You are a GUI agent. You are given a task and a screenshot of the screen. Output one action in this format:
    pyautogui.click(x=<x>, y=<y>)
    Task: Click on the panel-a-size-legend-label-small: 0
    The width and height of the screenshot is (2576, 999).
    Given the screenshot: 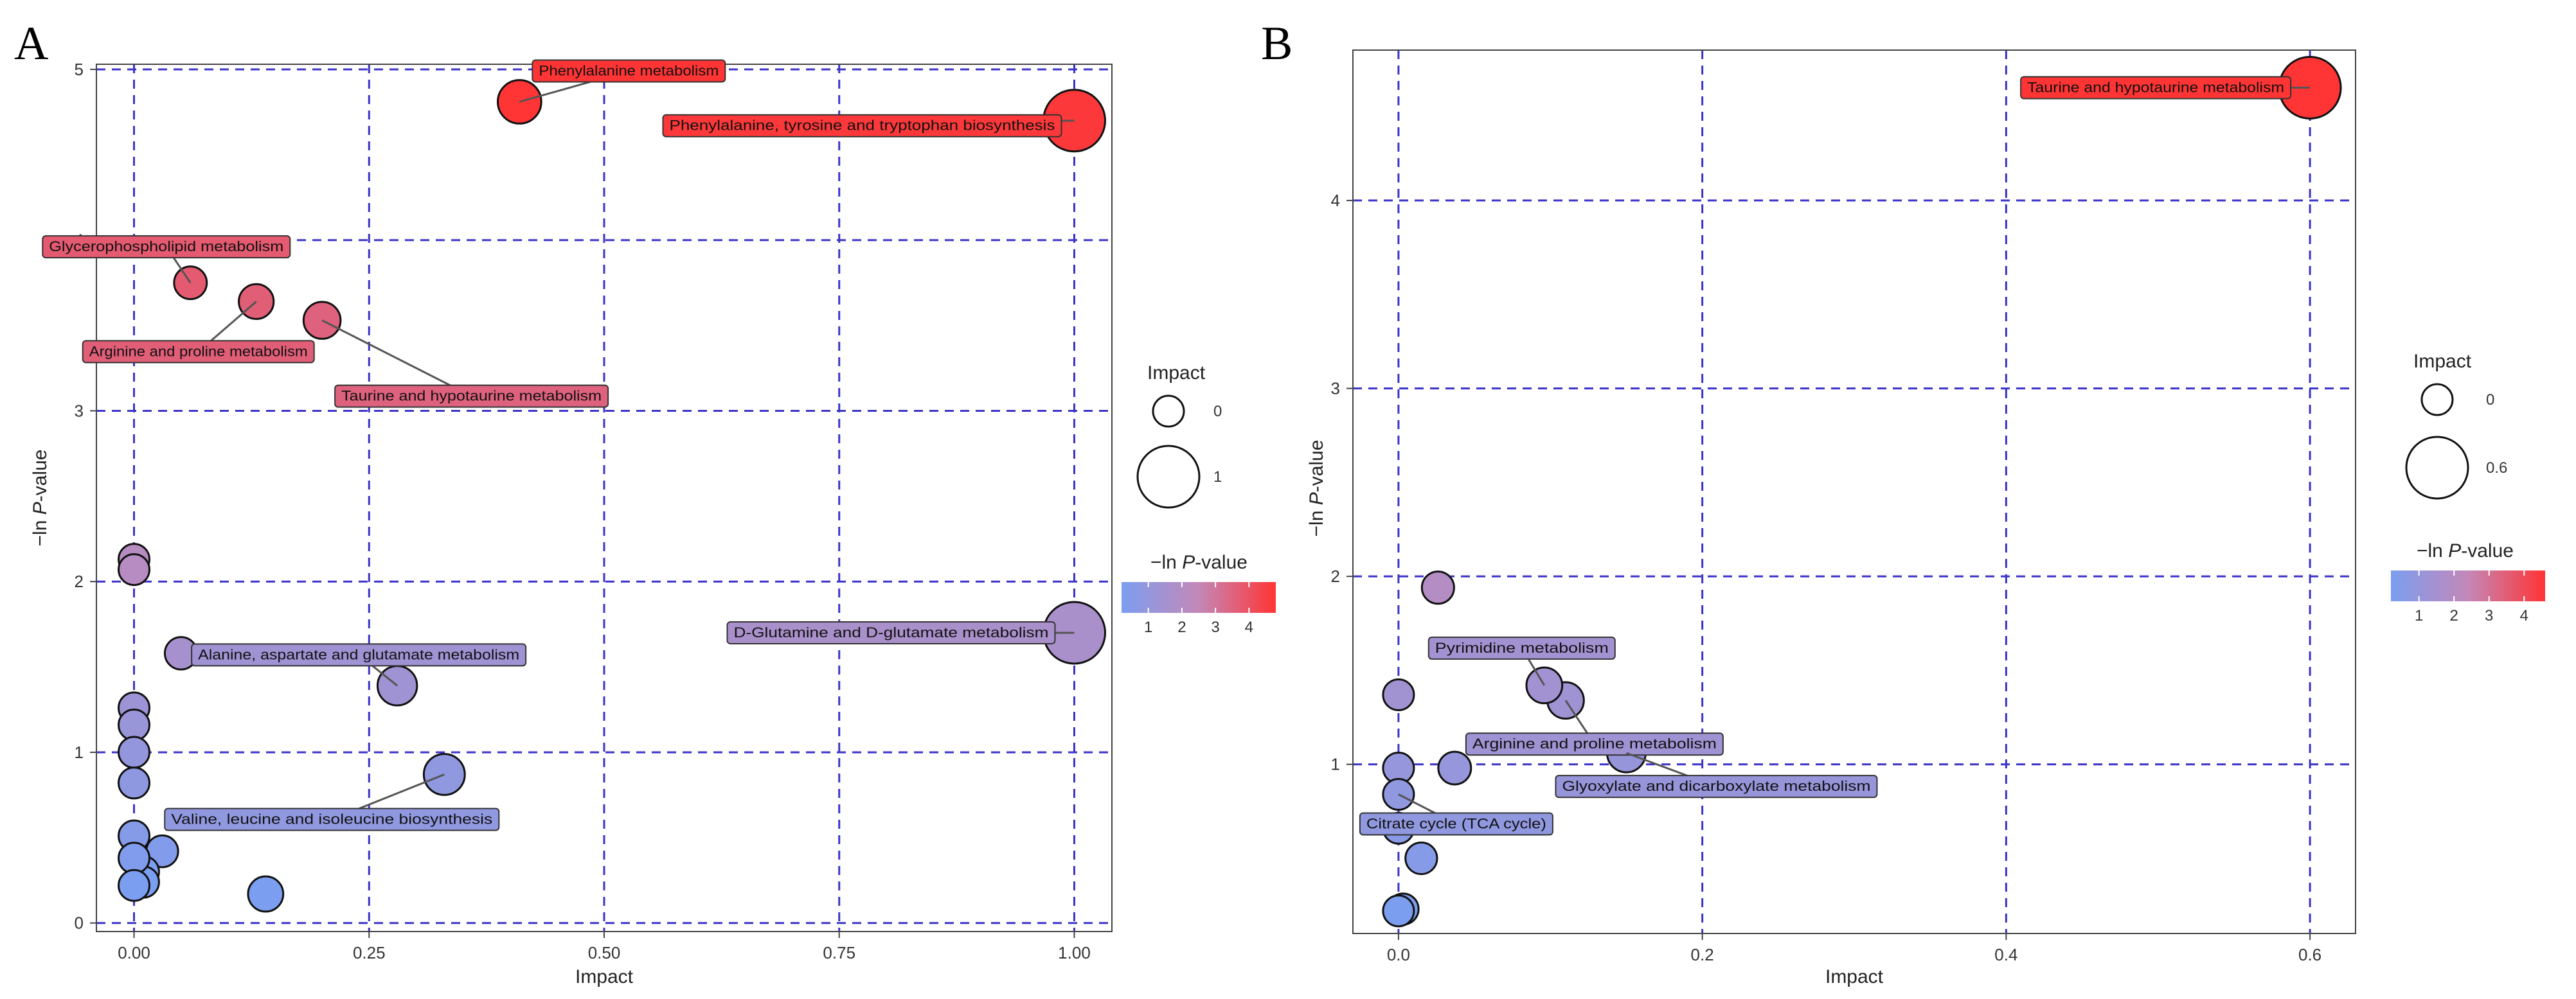 What is the action you would take?
    pyautogui.click(x=1217, y=411)
    